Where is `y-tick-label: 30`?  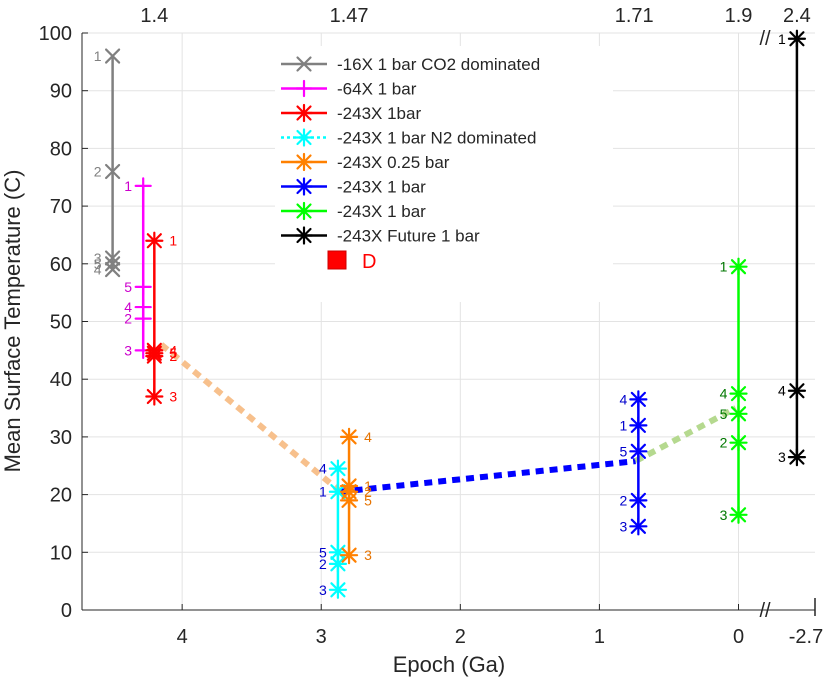 y-tick-label: 30 is located at coordinates (61, 438).